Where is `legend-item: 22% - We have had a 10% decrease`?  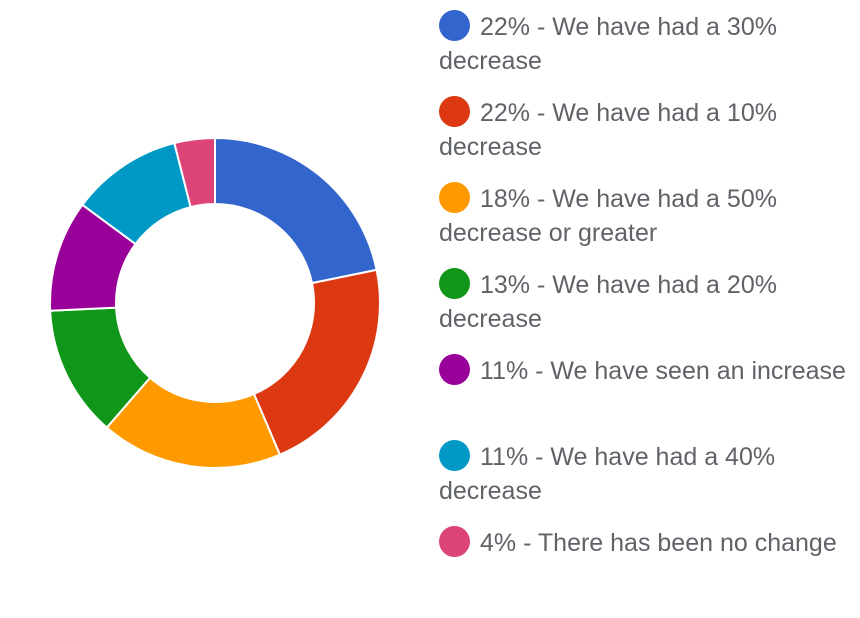
legend-item: 22% - We have had a 10% decrease is located at coordinates (644, 139).